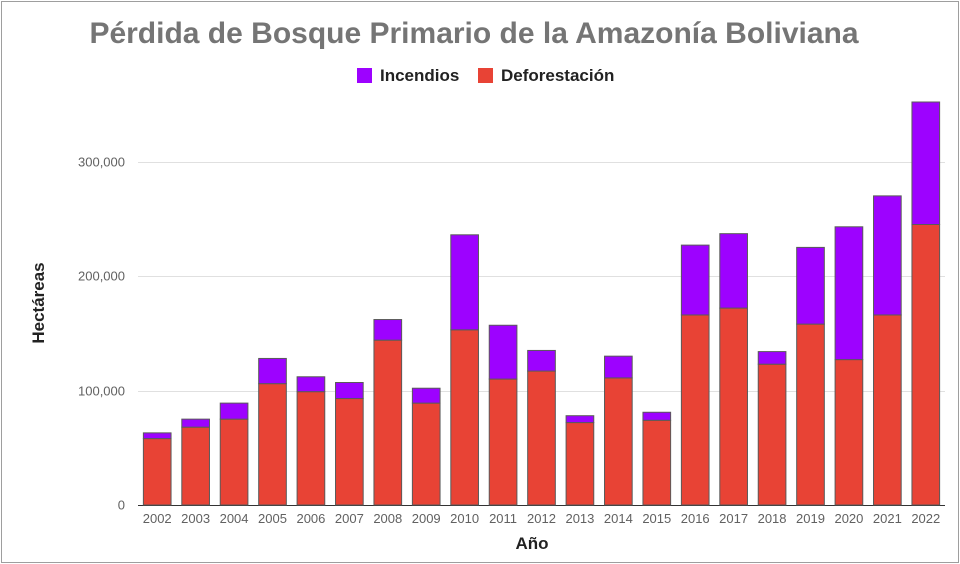  I want to click on x-tick-label: 2014, so click(618, 518).